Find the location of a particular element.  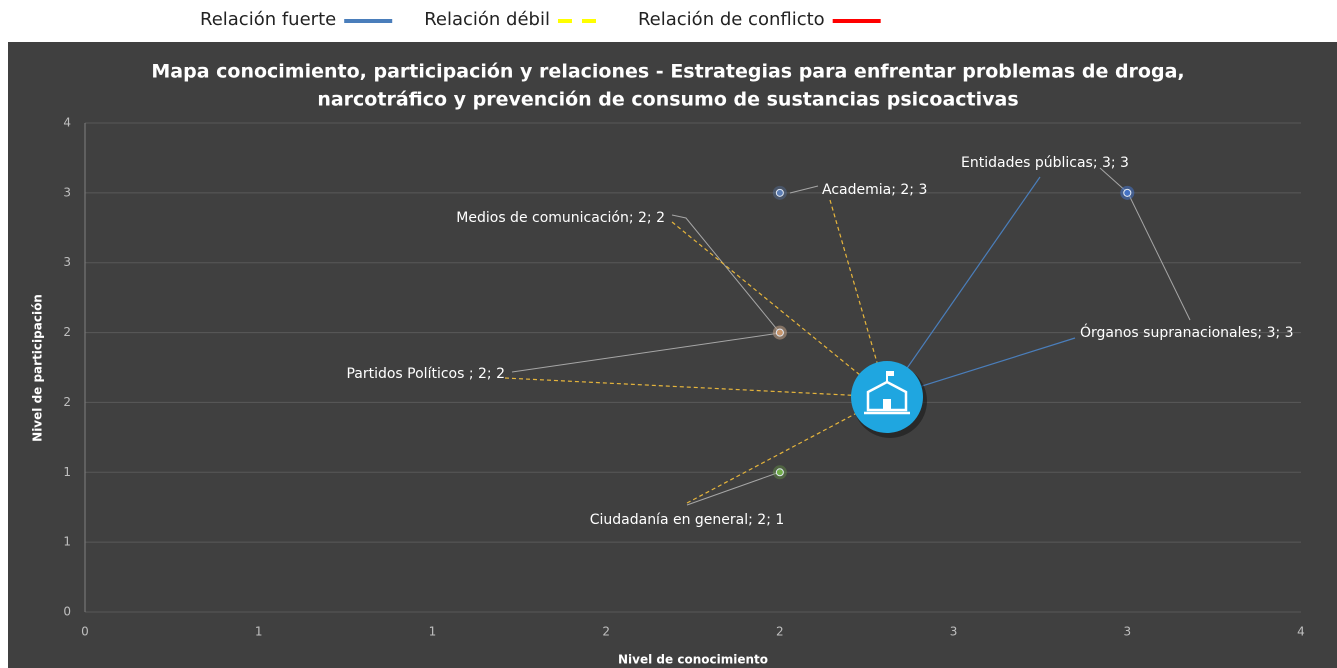

icon-door is located at coordinates (887, 404).